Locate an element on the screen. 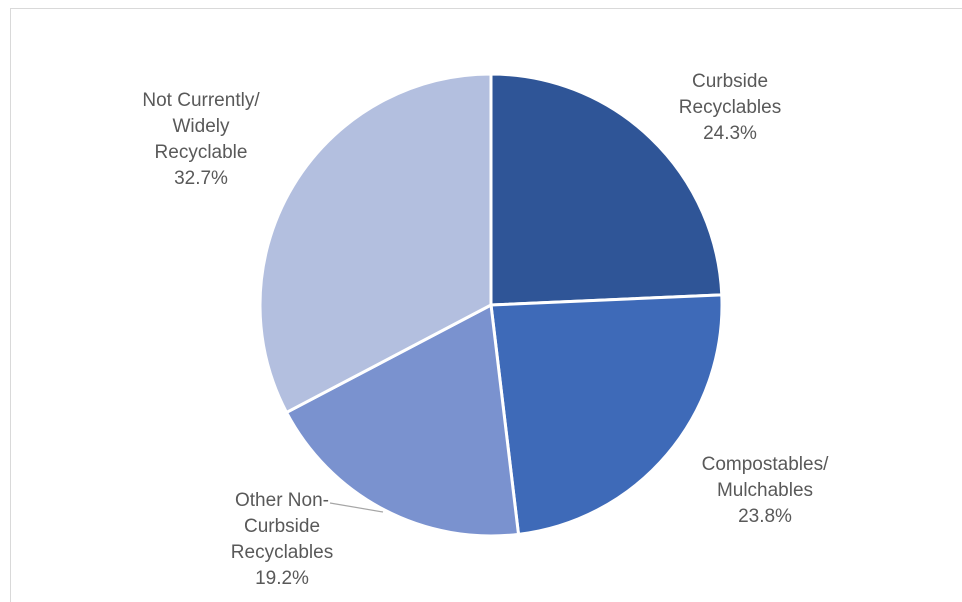  slice-value-label: 19.2% is located at coordinates (282, 578).